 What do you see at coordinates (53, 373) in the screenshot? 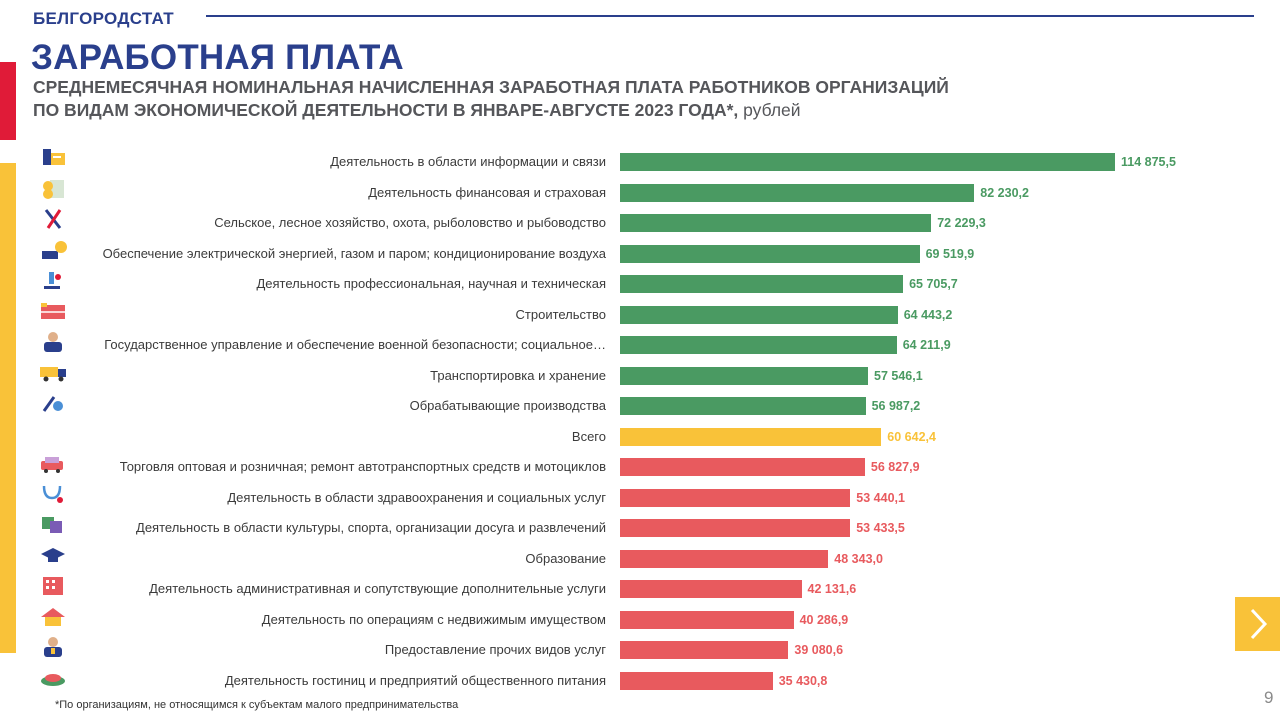
I see `truck-icon` at bounding box center [53, 373].